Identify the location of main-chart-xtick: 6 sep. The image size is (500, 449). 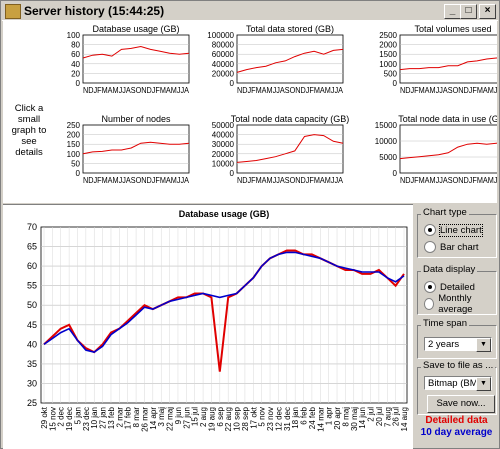
(220, 416).